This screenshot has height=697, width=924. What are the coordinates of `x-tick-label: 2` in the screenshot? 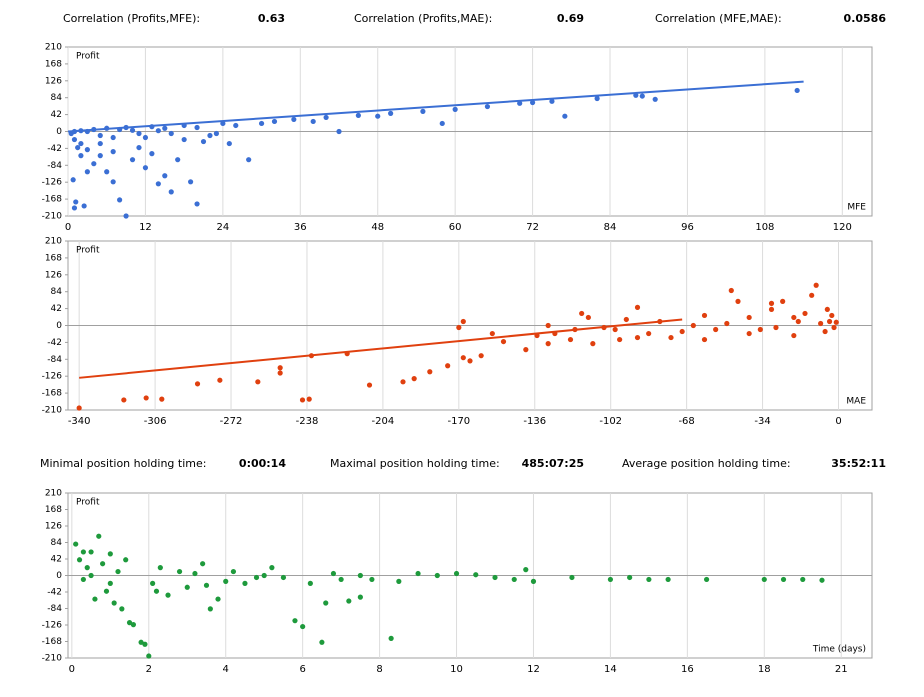 It's located at (149, 669).